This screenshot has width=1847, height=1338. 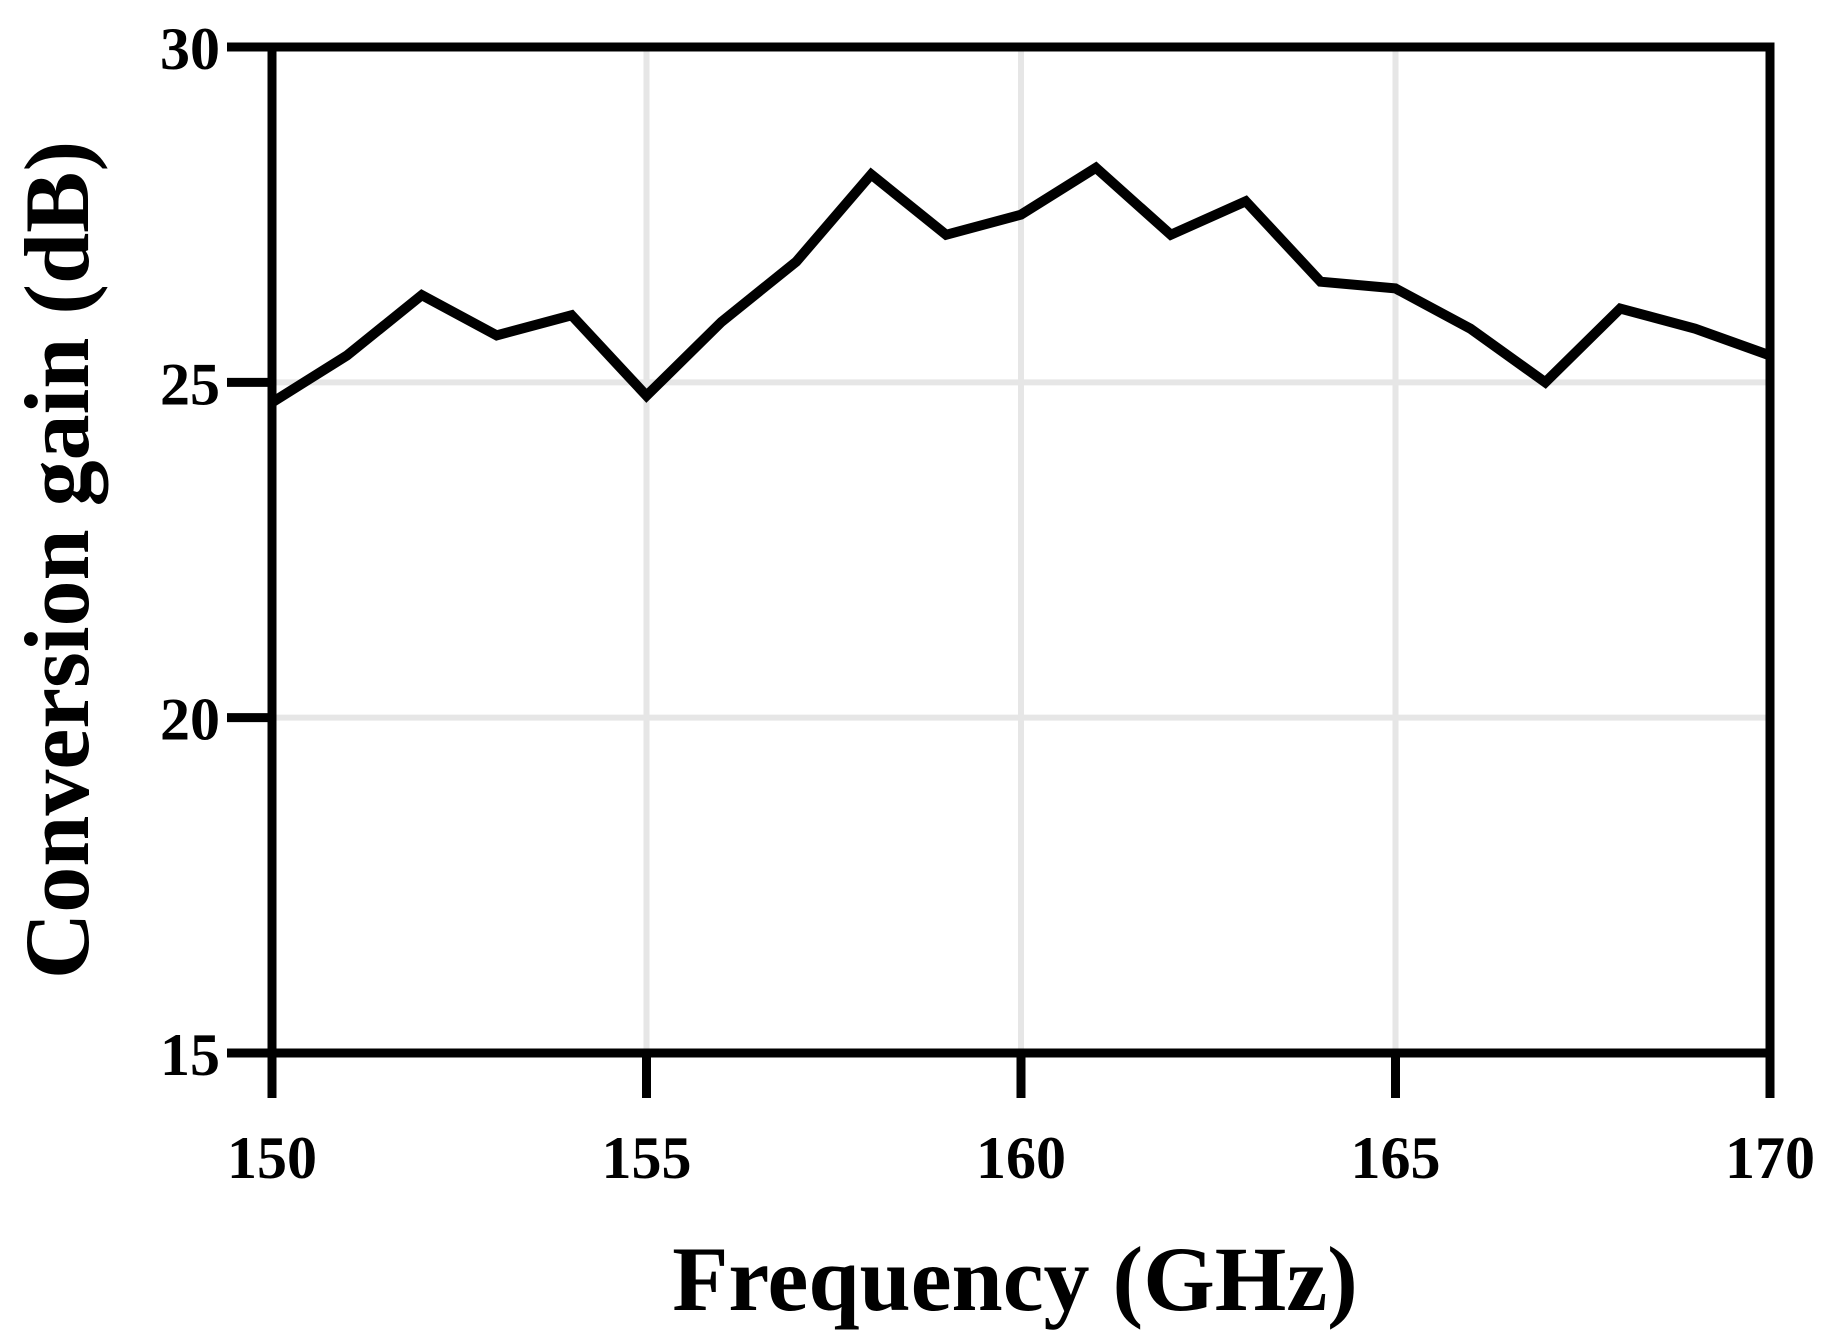 What do you see at coordinates (190, 1055) in the screenshot?
I see `y-tick-label: 15` at bounding box center [190, 1055].